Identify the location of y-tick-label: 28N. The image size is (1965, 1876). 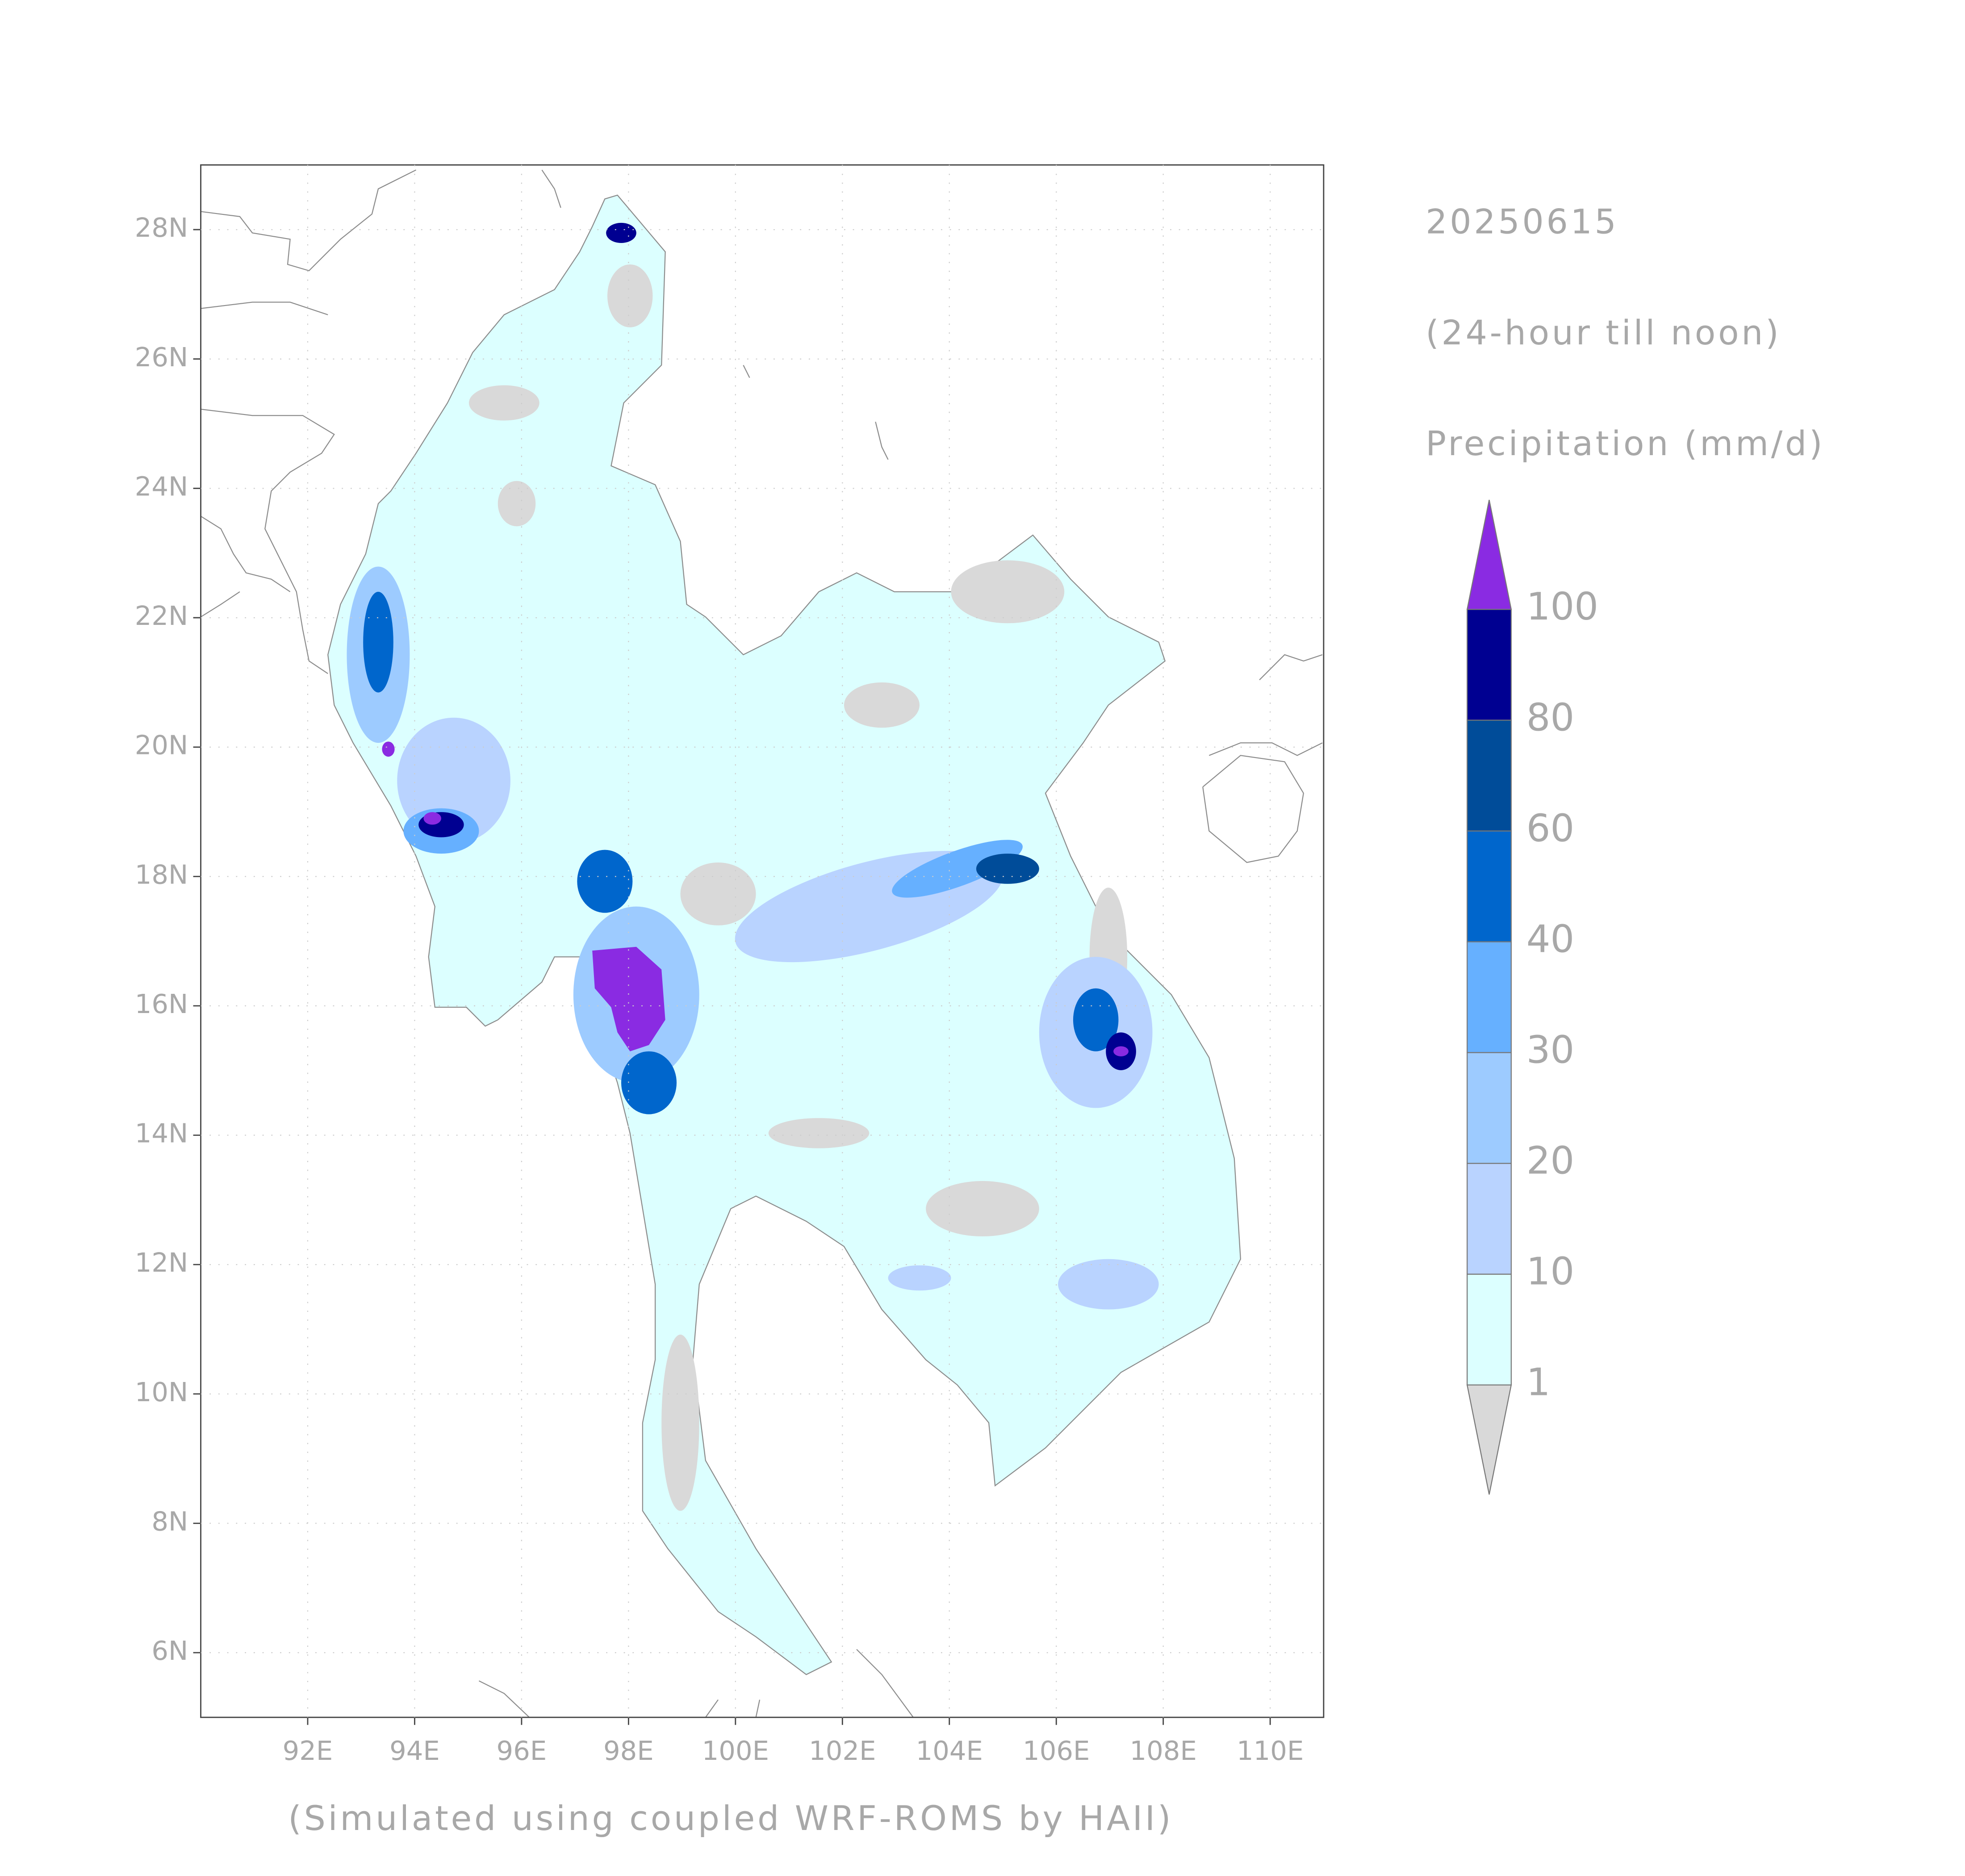
(161, 227).